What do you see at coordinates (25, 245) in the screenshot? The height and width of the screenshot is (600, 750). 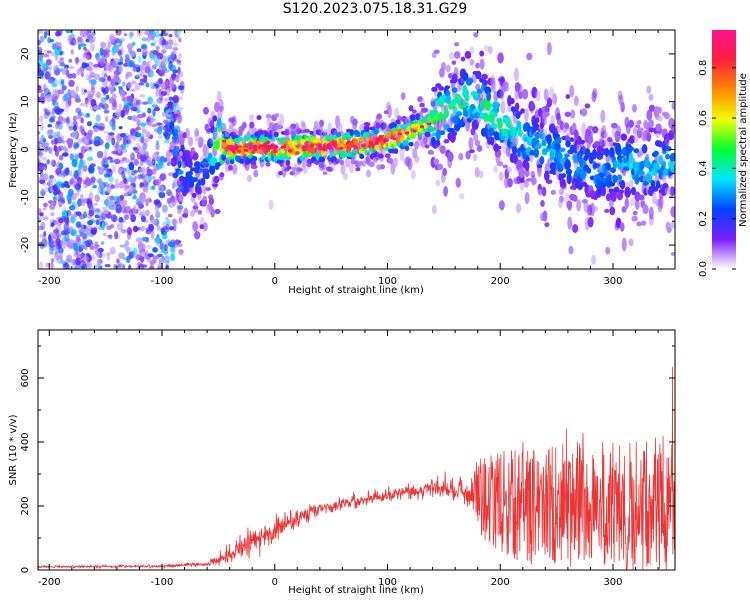 I see `y-tick-label: -20` at bounding box center [25, 245].